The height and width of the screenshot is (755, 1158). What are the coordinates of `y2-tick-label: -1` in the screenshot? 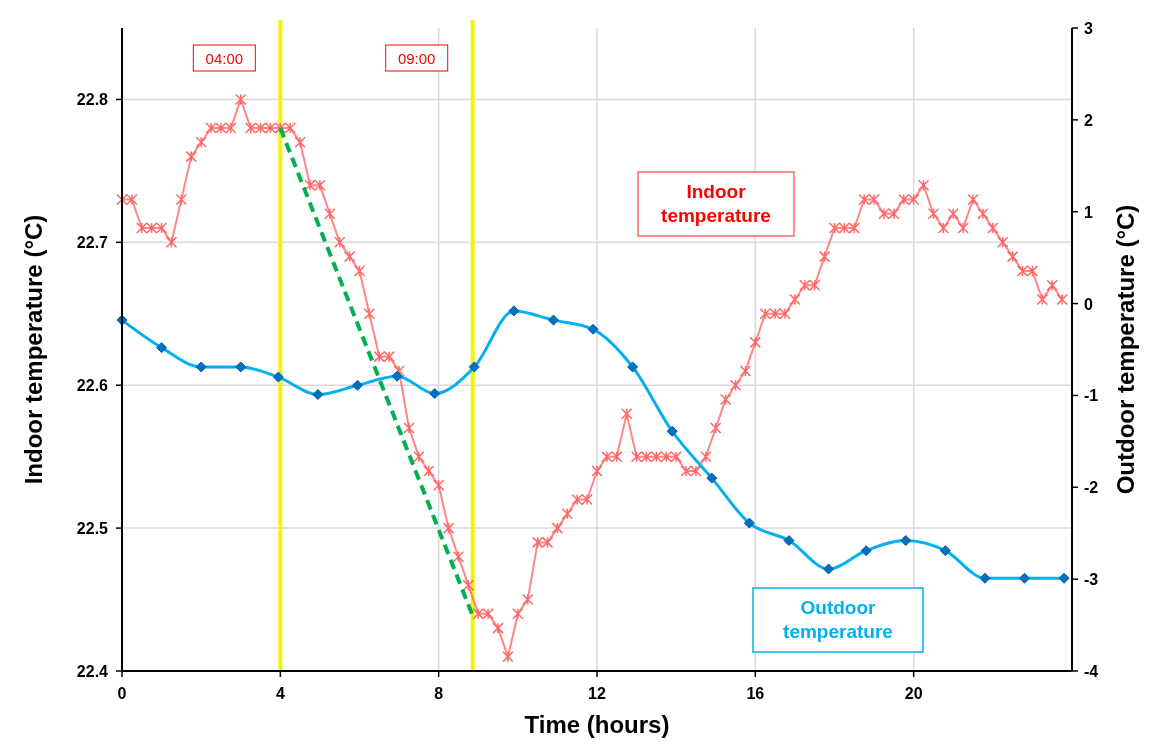 It's located at (1091, 396).